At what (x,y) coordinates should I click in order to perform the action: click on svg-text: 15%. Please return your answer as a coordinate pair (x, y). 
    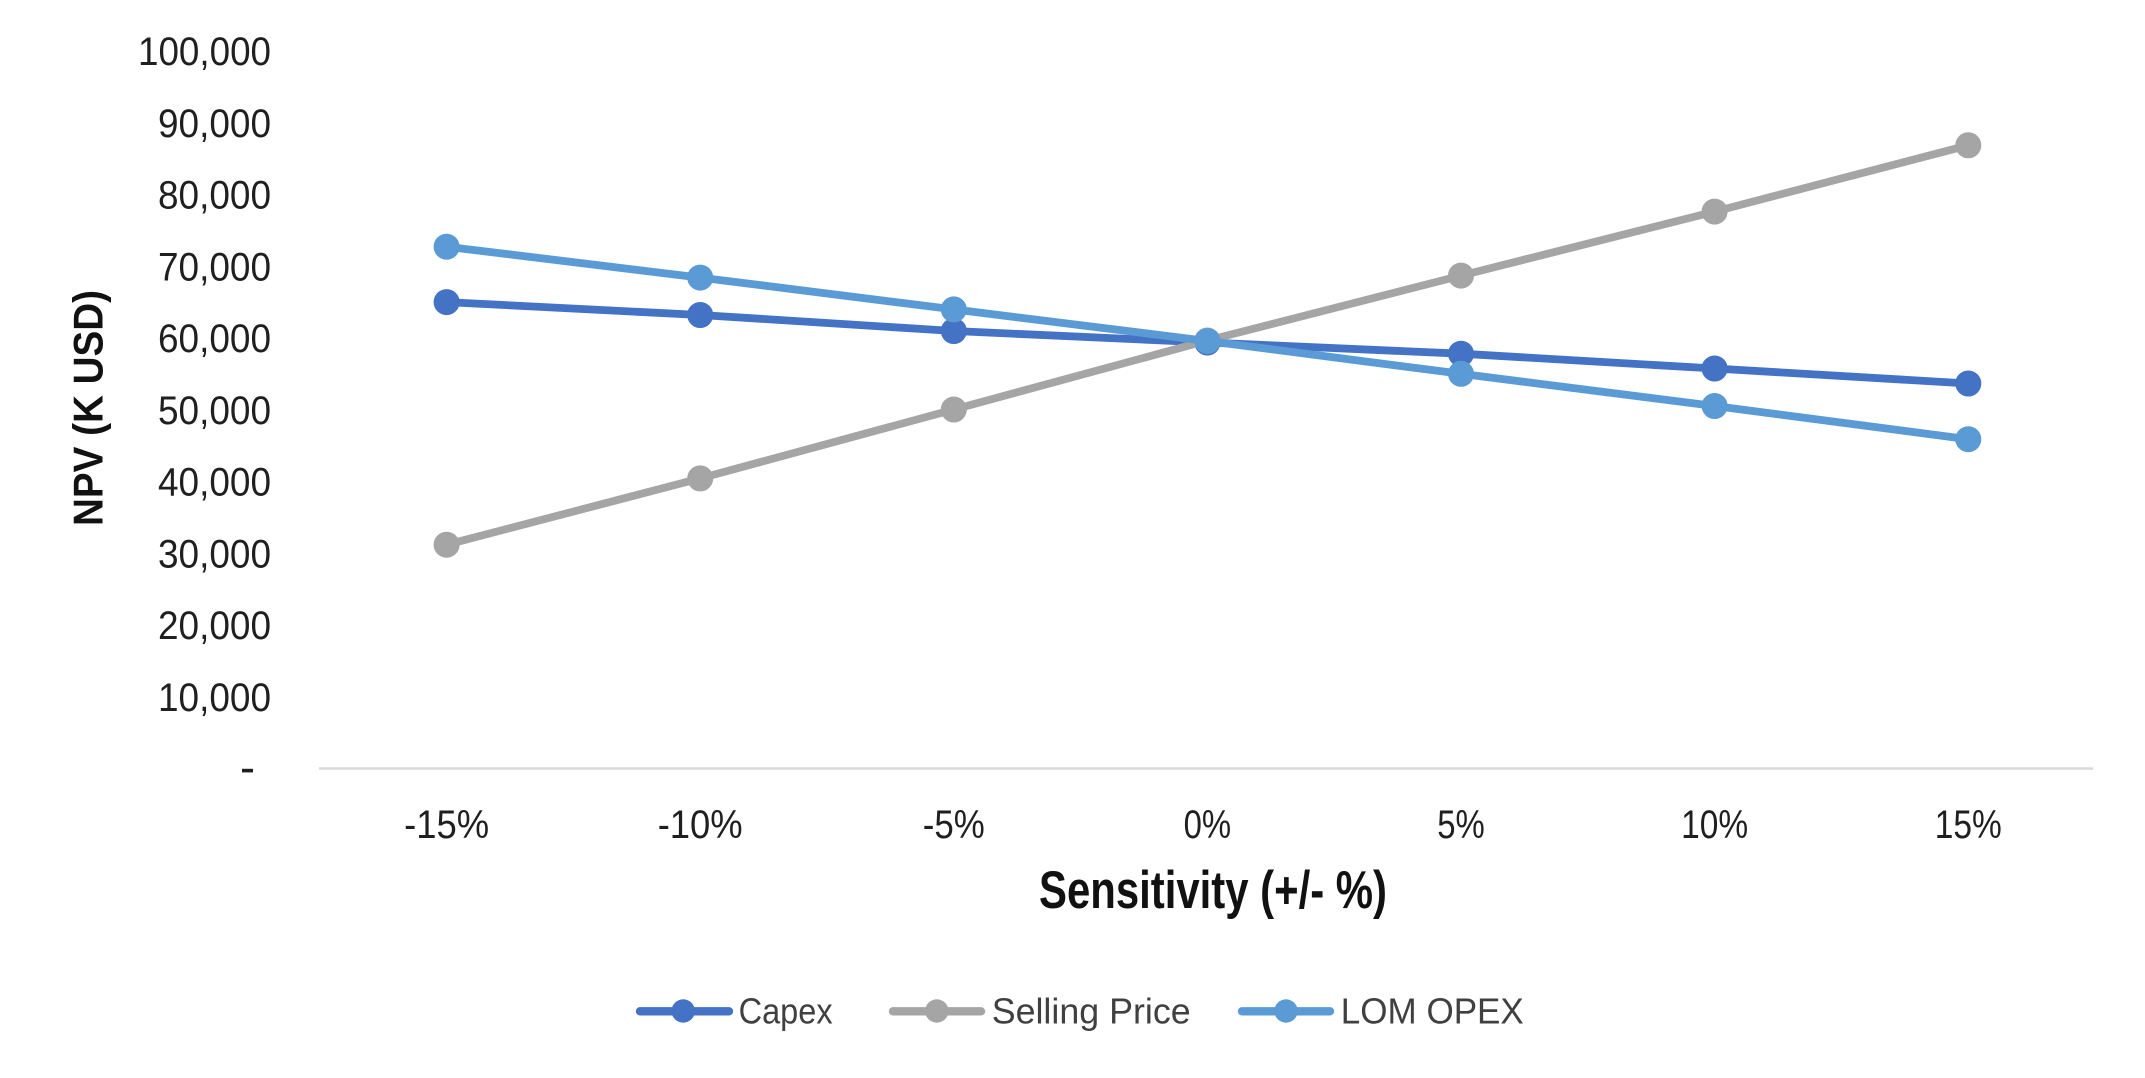
    Looking at the image, I should click on (1968, 825).